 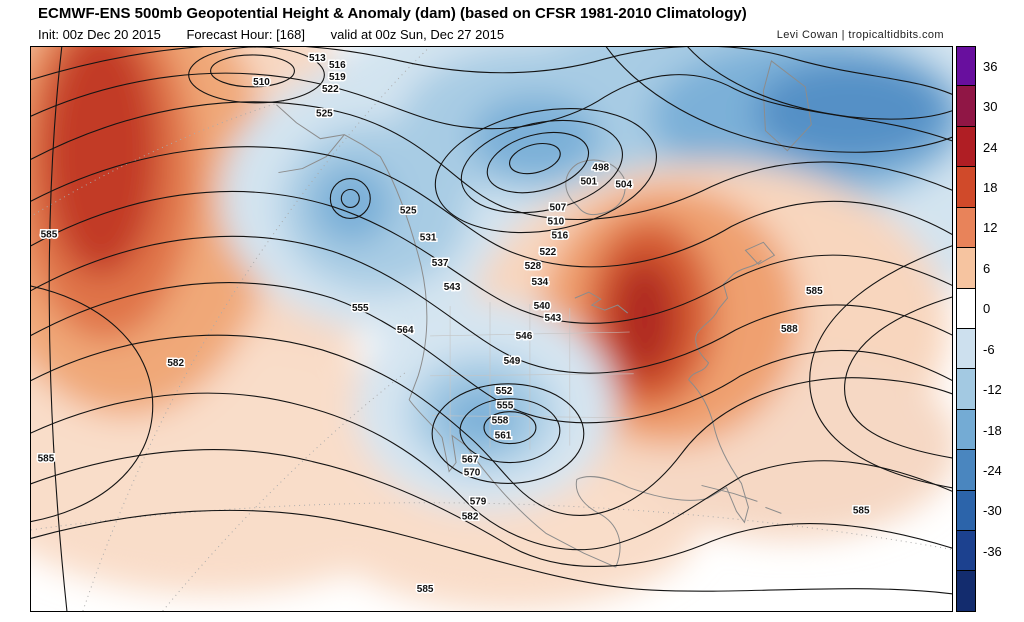 I want to click on colorbar: 36 30 24 18 12 6 0 -6 -12 -18 -24 -30 -36, so click(x=988, y=329).